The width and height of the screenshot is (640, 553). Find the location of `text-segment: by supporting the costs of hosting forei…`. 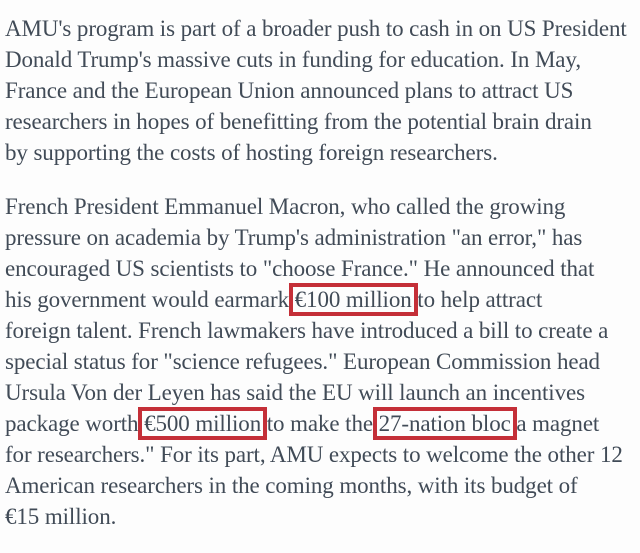

text-segment: by supporting the costs of hosting forei… is located at coordinates (251, 152).